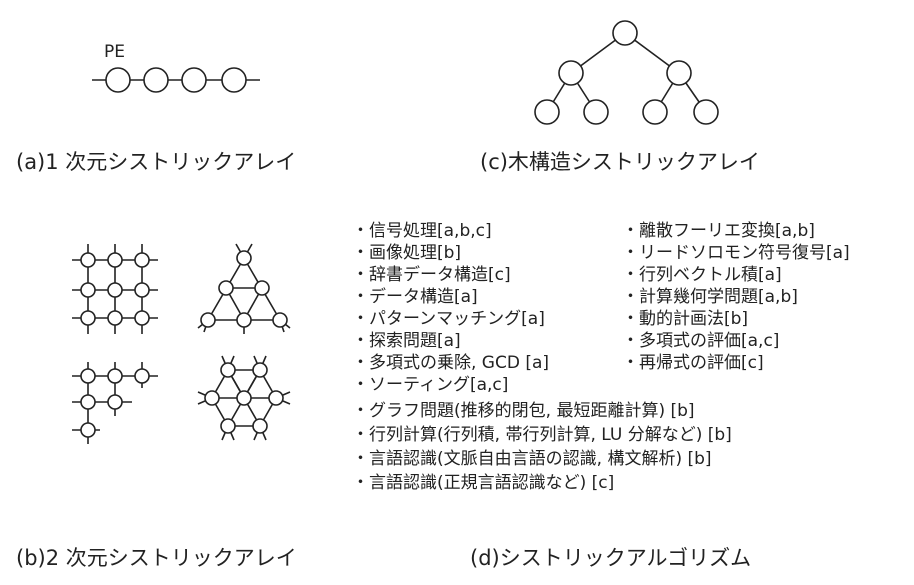 The width and height of the screenshot is (914, 585). What do you see at coordinates (710, 297) in the screenshot?
I see `algorithm-item: ・計算幾何学問題[a,b]` at bounding box center [710, 297].